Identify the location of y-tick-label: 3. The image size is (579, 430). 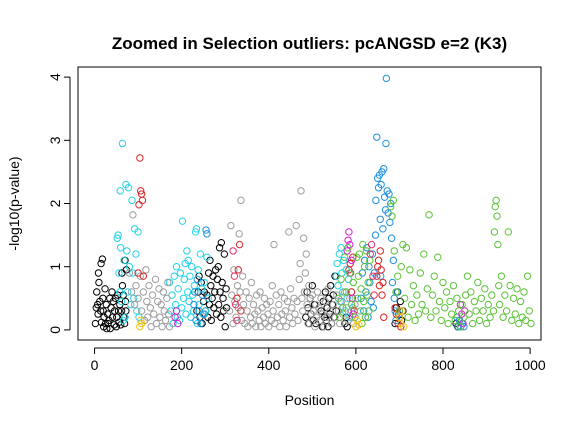
(55, 140).